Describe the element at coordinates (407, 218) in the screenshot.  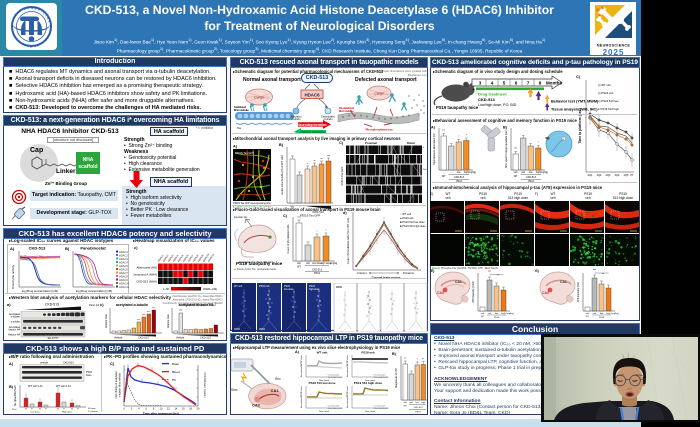
I see `svg-text: ● PS19 veh` at that location.